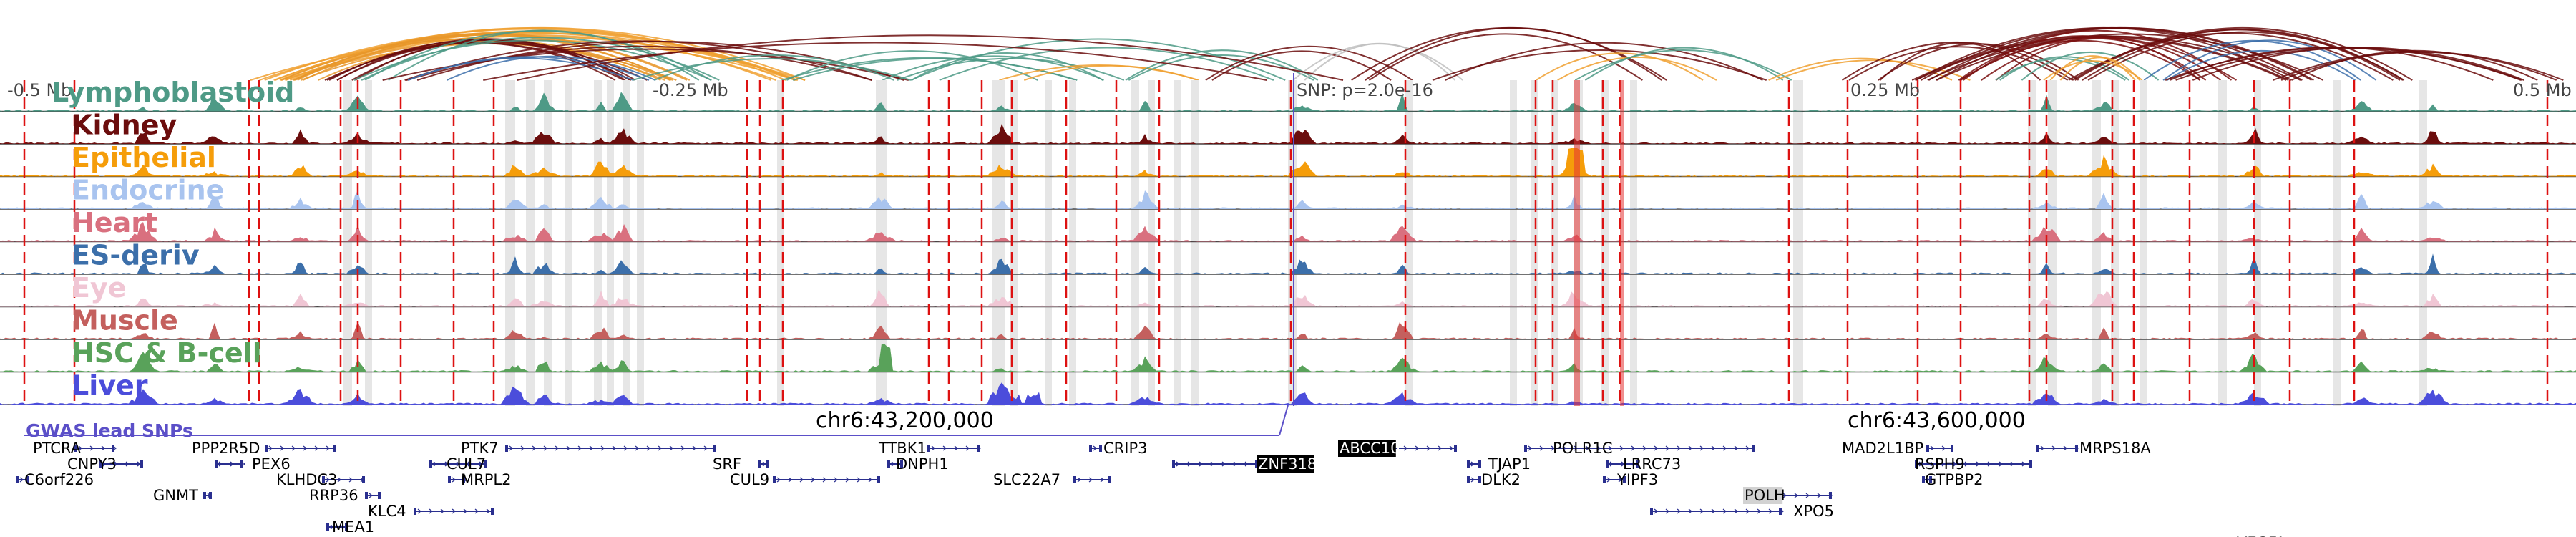 The height and width of the screenshot is (537, 2576). Describe the element at coordinates (1643, 464) in the screenshot. I see `gene-lrrc73: LRRC73` at that location.